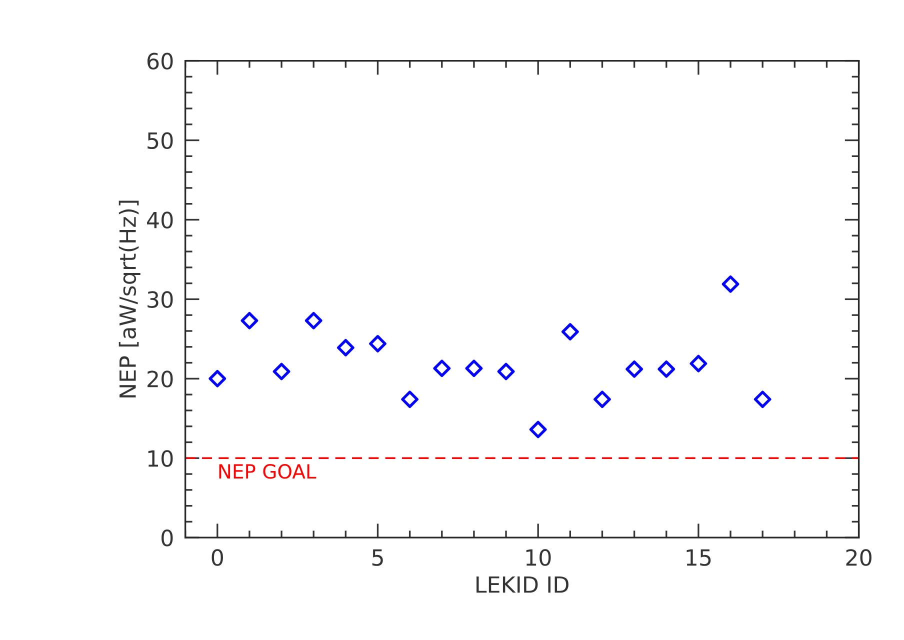 The height and width of the screenshot is (640, 904). I want to click on y-tick-label: 10, so click(160, 458).